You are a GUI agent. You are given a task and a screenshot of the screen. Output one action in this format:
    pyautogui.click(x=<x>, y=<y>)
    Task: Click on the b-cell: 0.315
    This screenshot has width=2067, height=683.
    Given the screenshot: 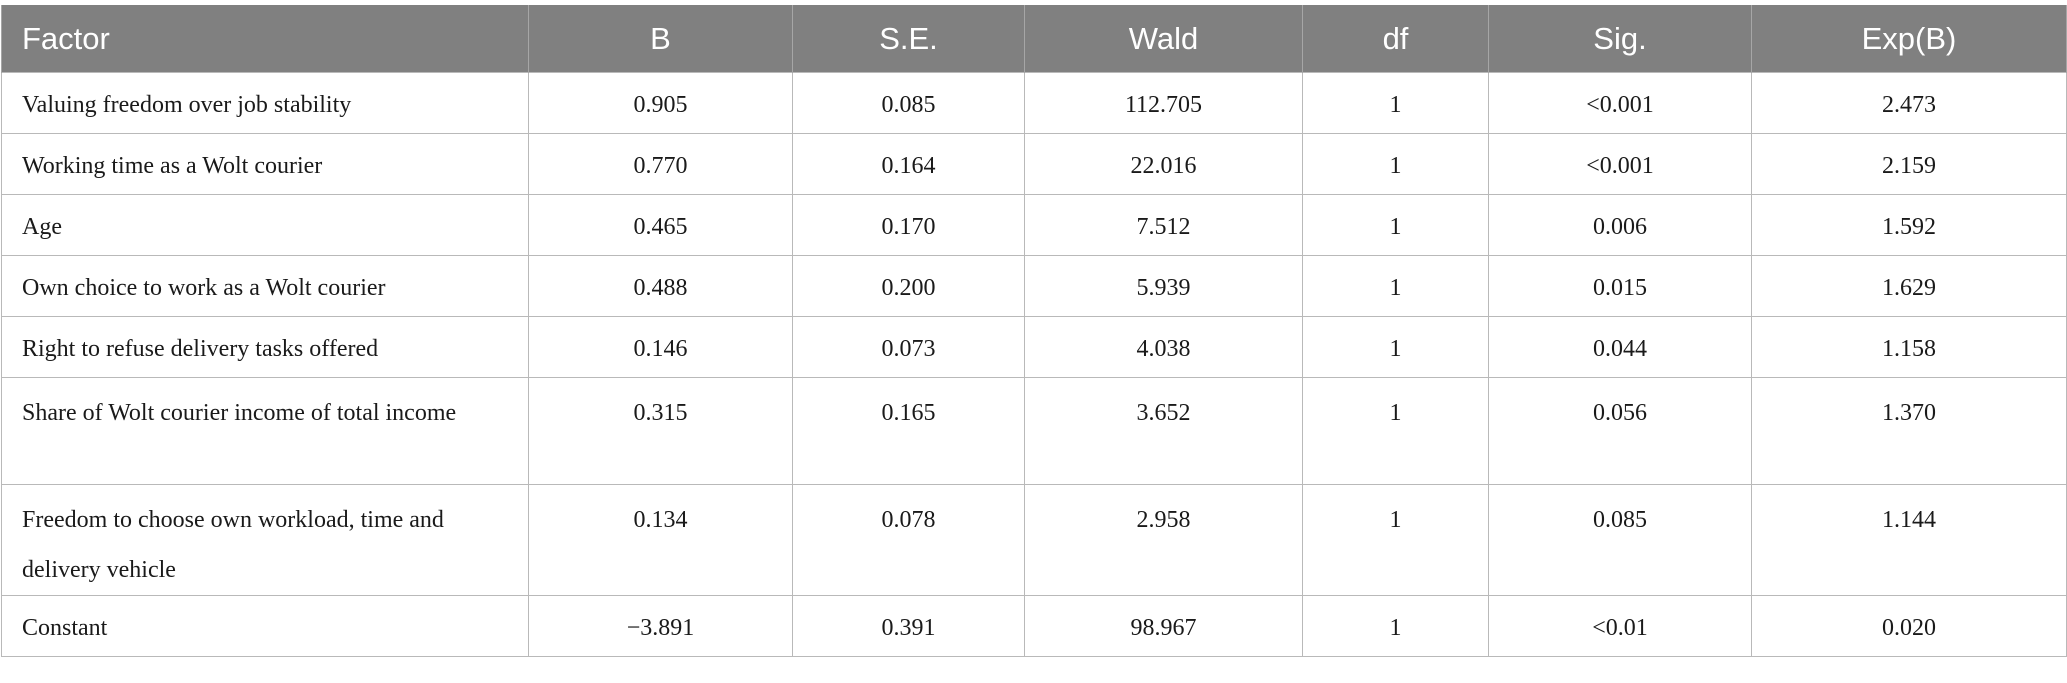 What is the action you would take?
    pyautogui.click(x=660, y=431)
    